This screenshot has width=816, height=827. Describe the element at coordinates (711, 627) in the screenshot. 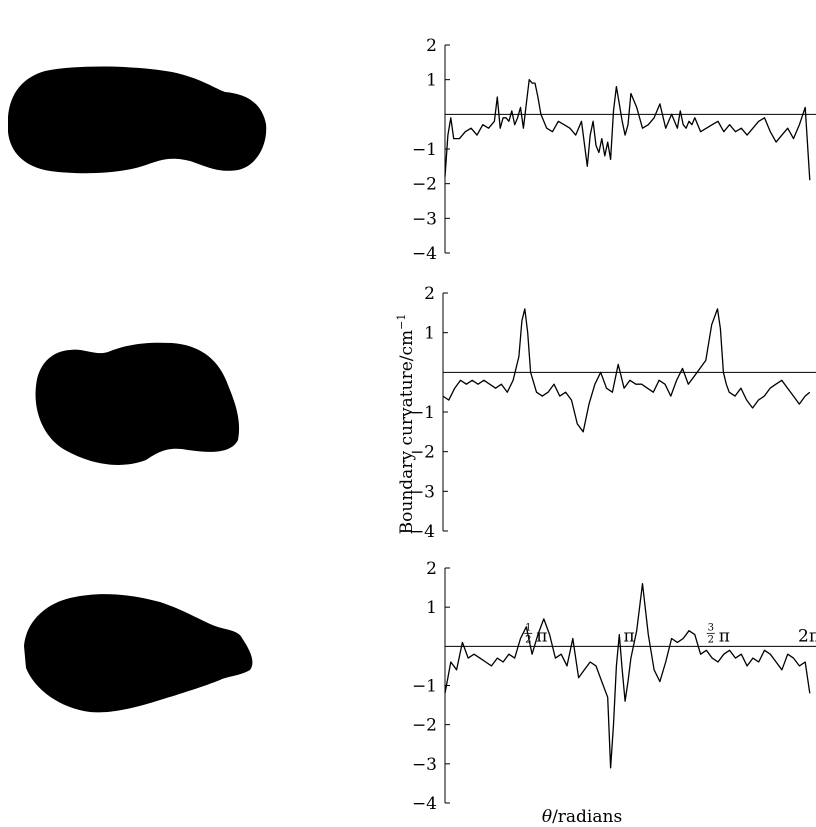

I see `x-tick-frac-num: 3` at that location.